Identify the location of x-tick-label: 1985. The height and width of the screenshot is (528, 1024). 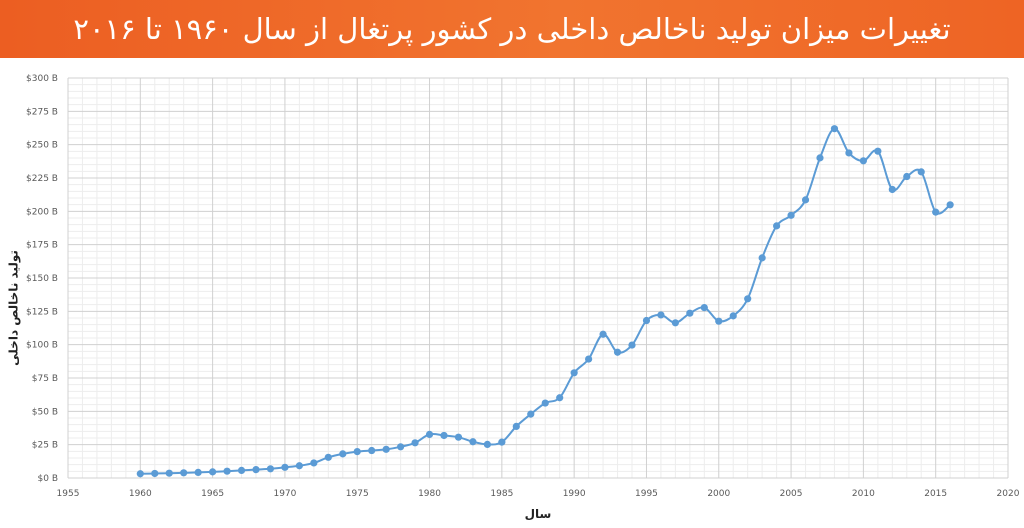
(501, 494).